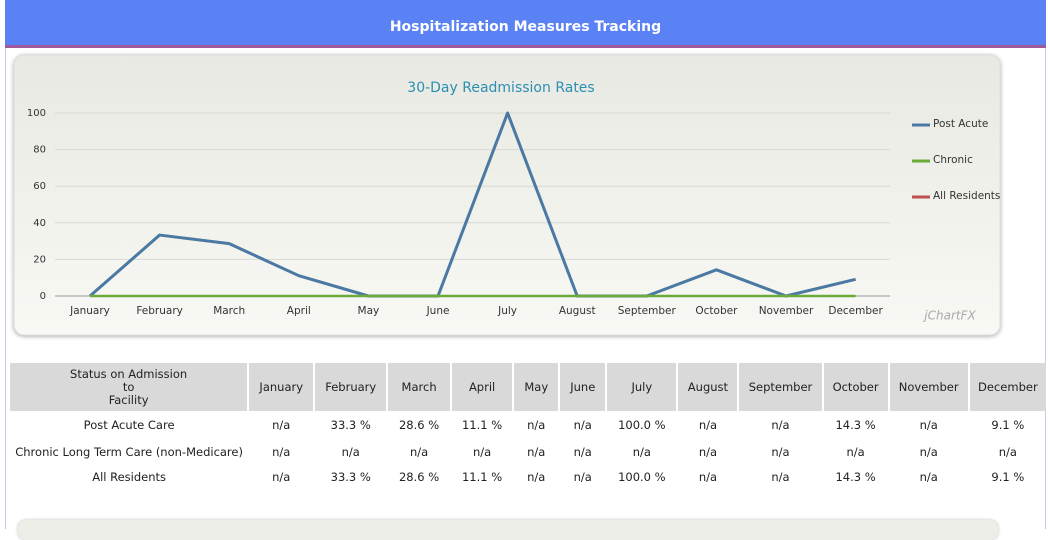  I want to click on header-line: to, so click(128, 386).